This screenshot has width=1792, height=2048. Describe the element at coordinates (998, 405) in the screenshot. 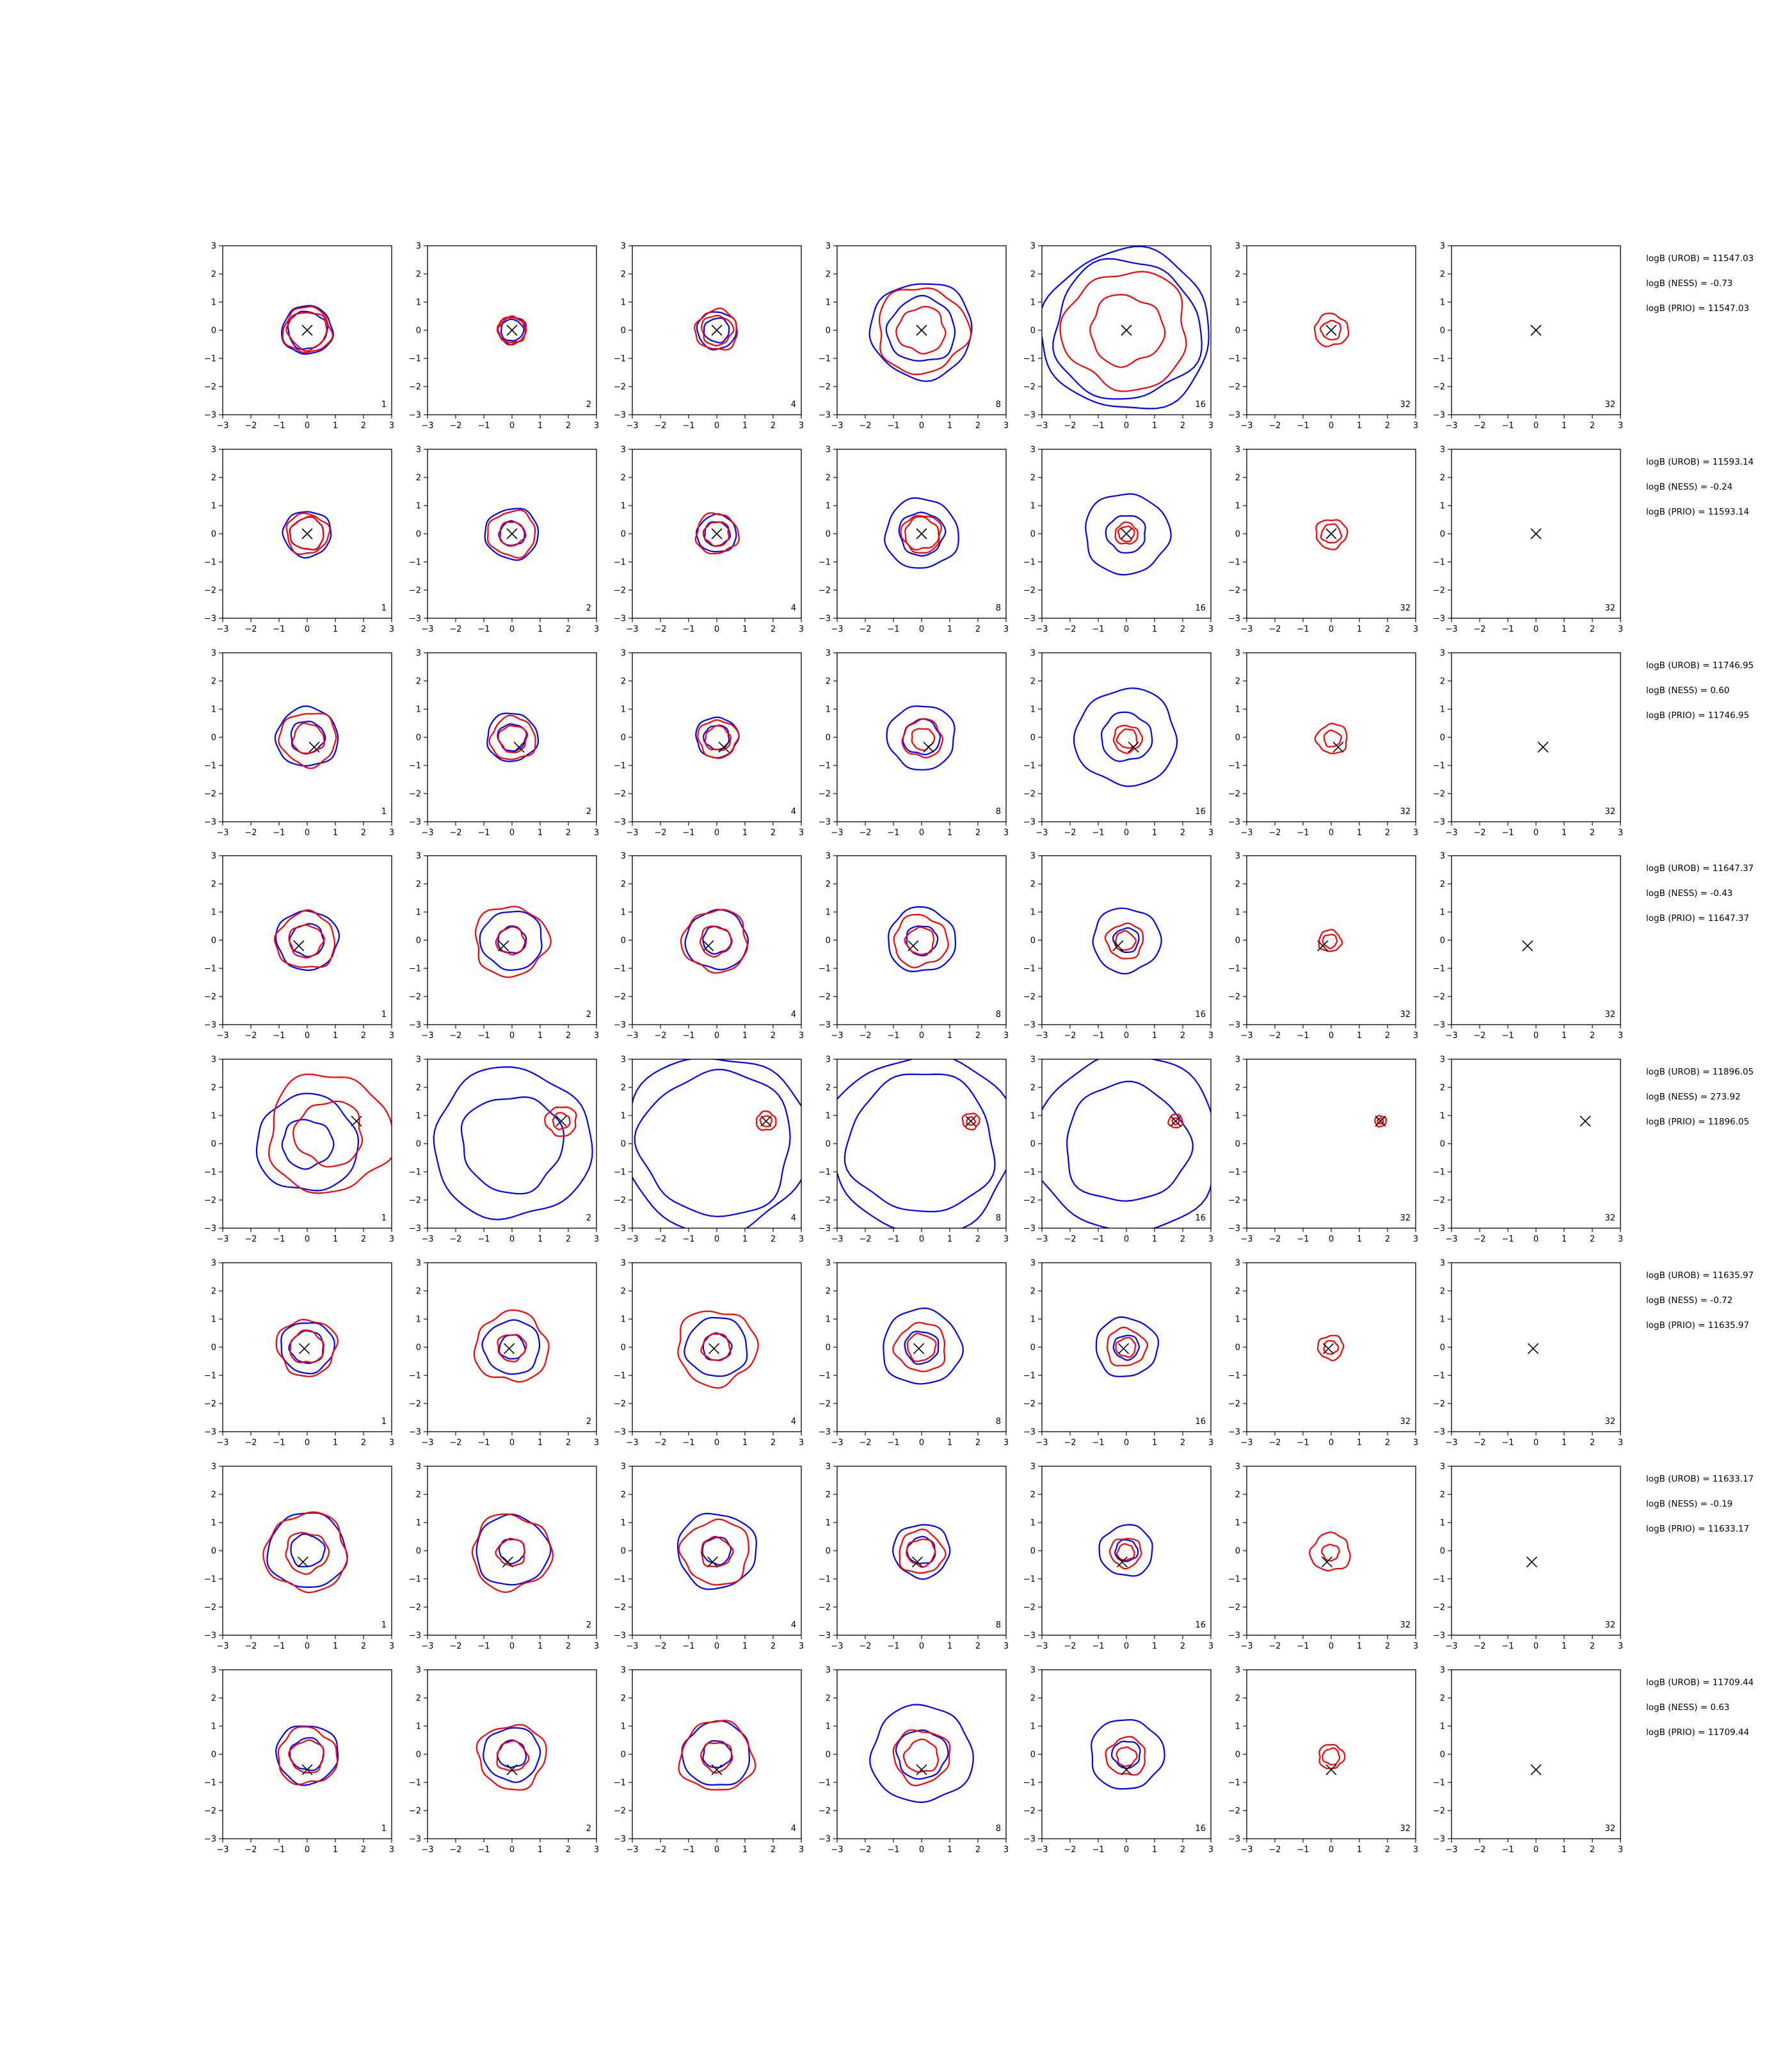

I see `panel-label: 8` at that location.